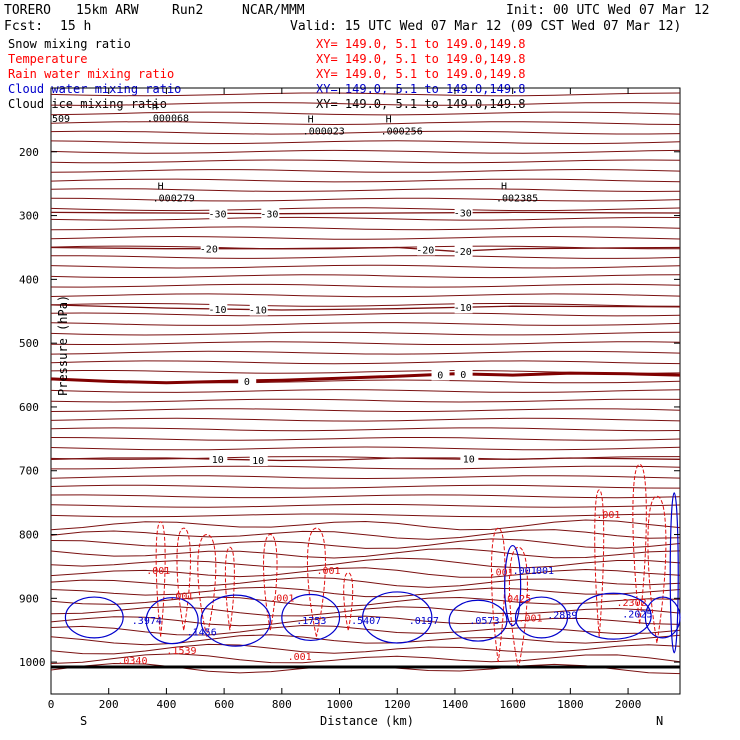 The height and width of the screenshot is (740, 740). What do you see at coordinates (311, 621) in the screenshot?
I see `cloud-water-label: .1753` at bounding box center [311, 621].